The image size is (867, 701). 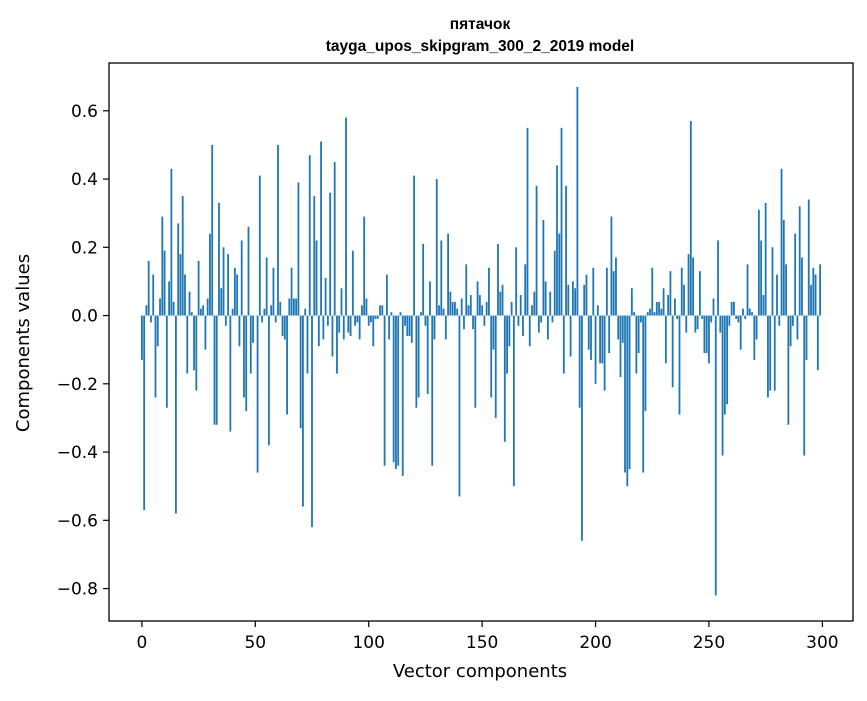 I want to click on y-tick-label: −0.6, so click(x=77, y=521).